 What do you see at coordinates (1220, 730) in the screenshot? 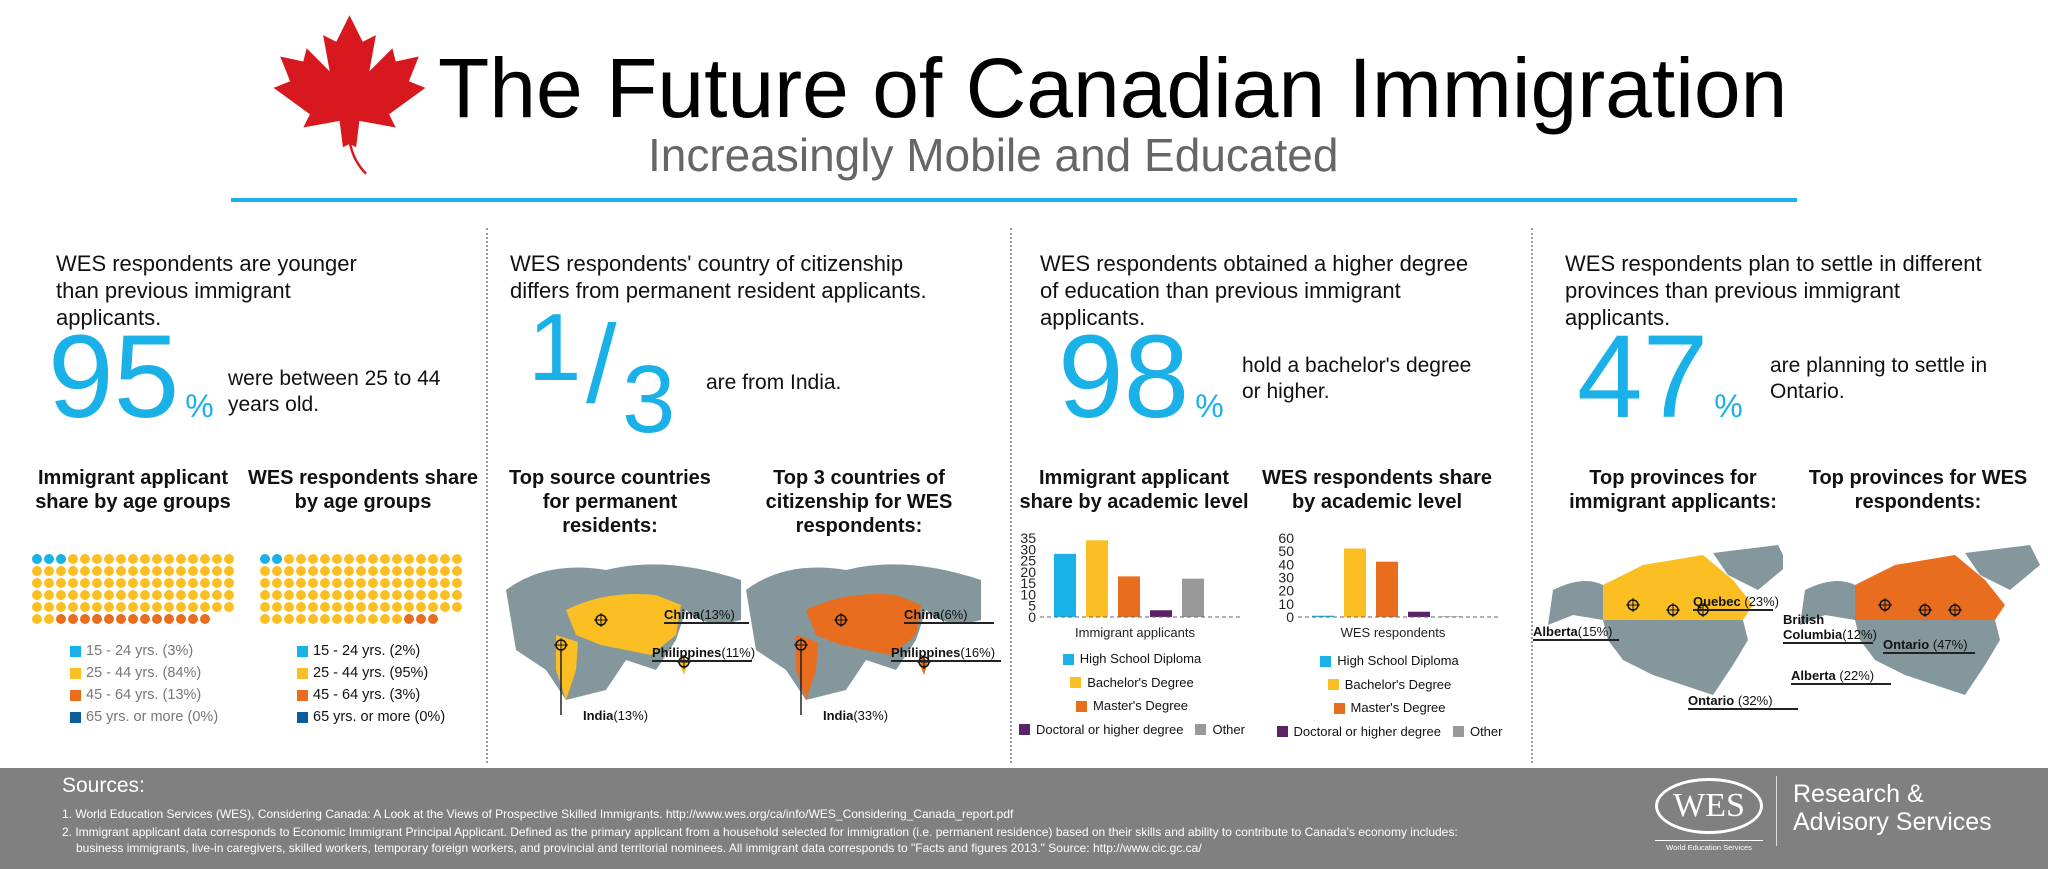
I see `legend-item: Other` at bounding box center [1220, 730].